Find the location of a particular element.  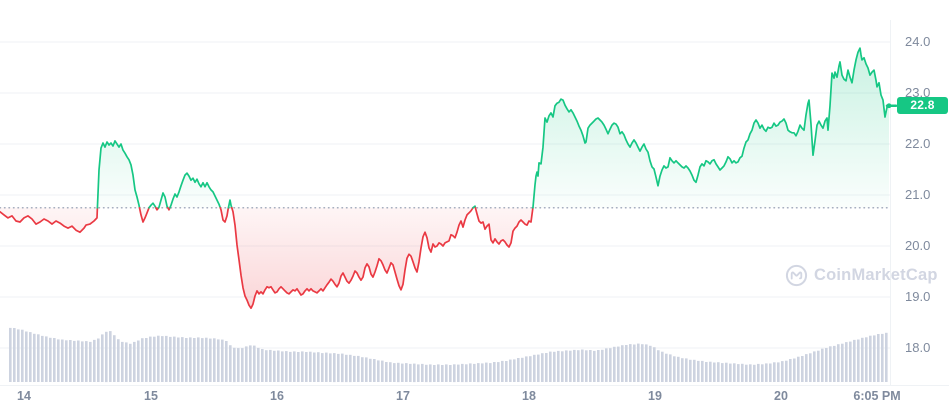

coinmarketcap-logo-icon is located at coordinates (796, 275).